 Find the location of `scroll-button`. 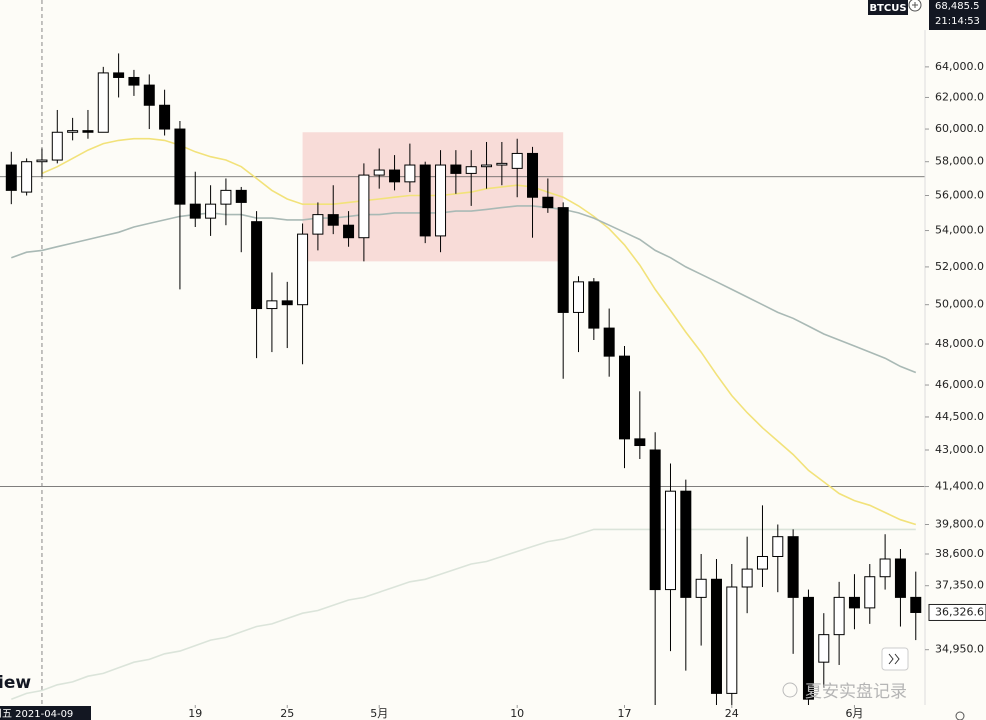

scroll-button is located at coordinates (895, 659).